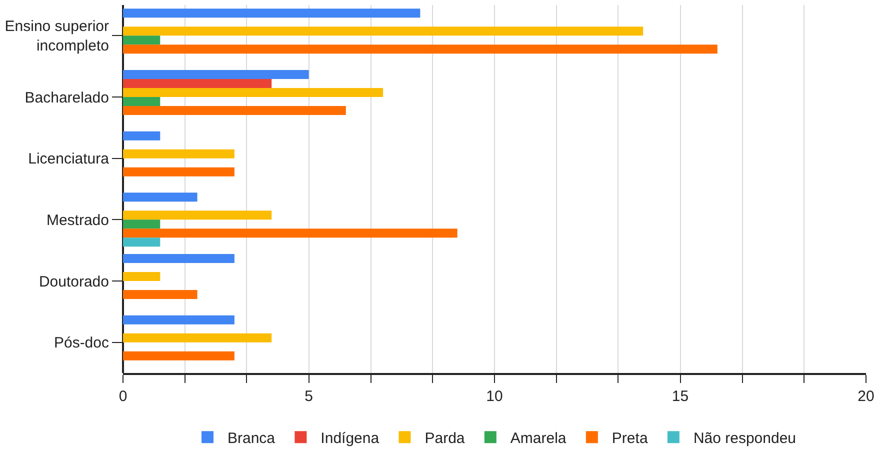 The width and height of the screenshot is (891, 459). What do you see at coordinates (69, 159) in the screenshot?
I see `y-tick-label: Licenciatura` at bounding box center [69, 159].